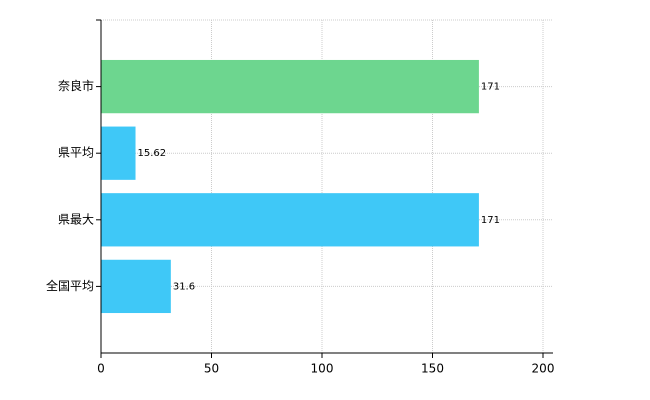  What do you see at coordinates (432, 369) in the screenshot?
I see `x-tick-label: 150` at bounding box center [432, 369].